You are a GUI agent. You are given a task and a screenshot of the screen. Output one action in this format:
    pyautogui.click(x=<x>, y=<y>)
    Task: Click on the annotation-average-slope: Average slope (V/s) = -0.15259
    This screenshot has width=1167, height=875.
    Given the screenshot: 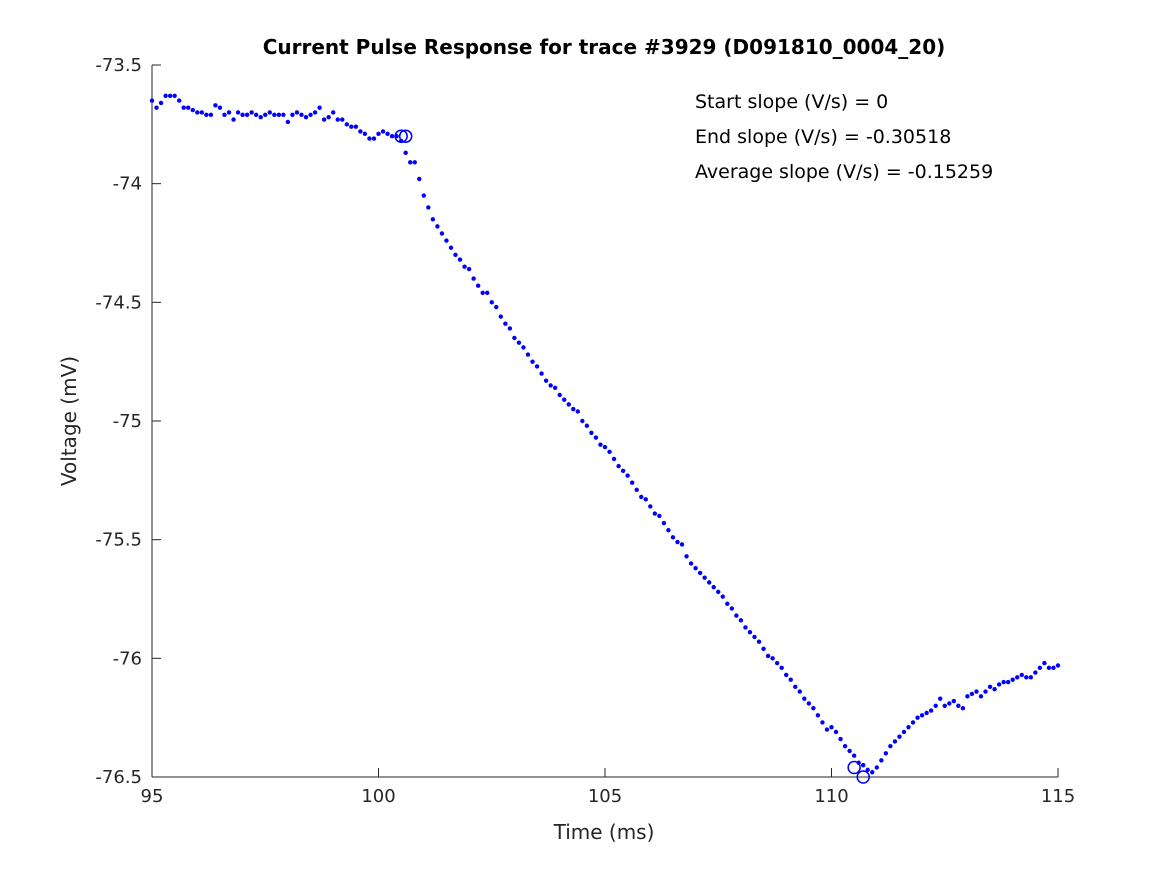 What is the action you would take?
    pyautogui.click(x=844, y=172)
    